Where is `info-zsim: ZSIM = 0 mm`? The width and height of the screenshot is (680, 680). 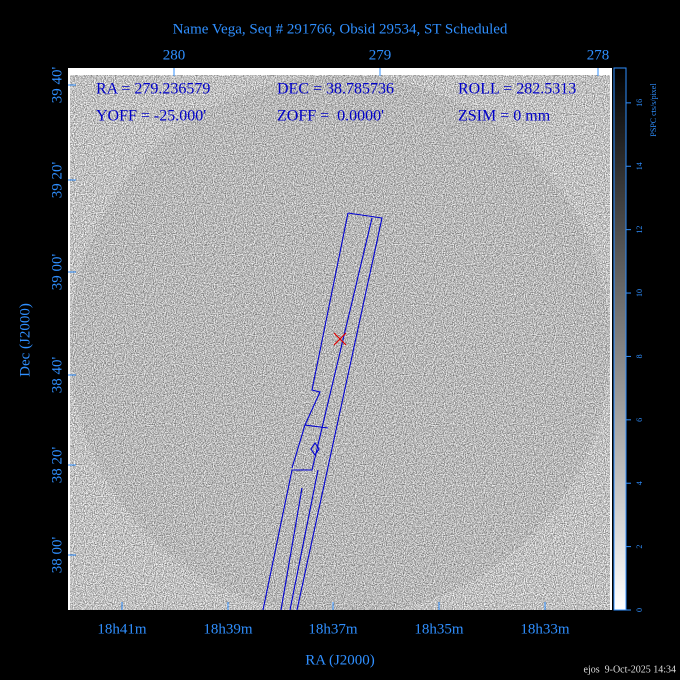
info-zsim: ZSIM = 0 mm is located at coordinates (504, 116).